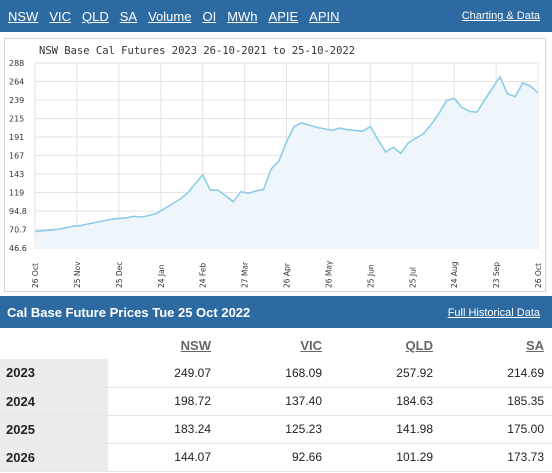 Image resolution: width=552 pixels, height=473 pixels. I want to click on row-year: 2023, so click(54, 373).